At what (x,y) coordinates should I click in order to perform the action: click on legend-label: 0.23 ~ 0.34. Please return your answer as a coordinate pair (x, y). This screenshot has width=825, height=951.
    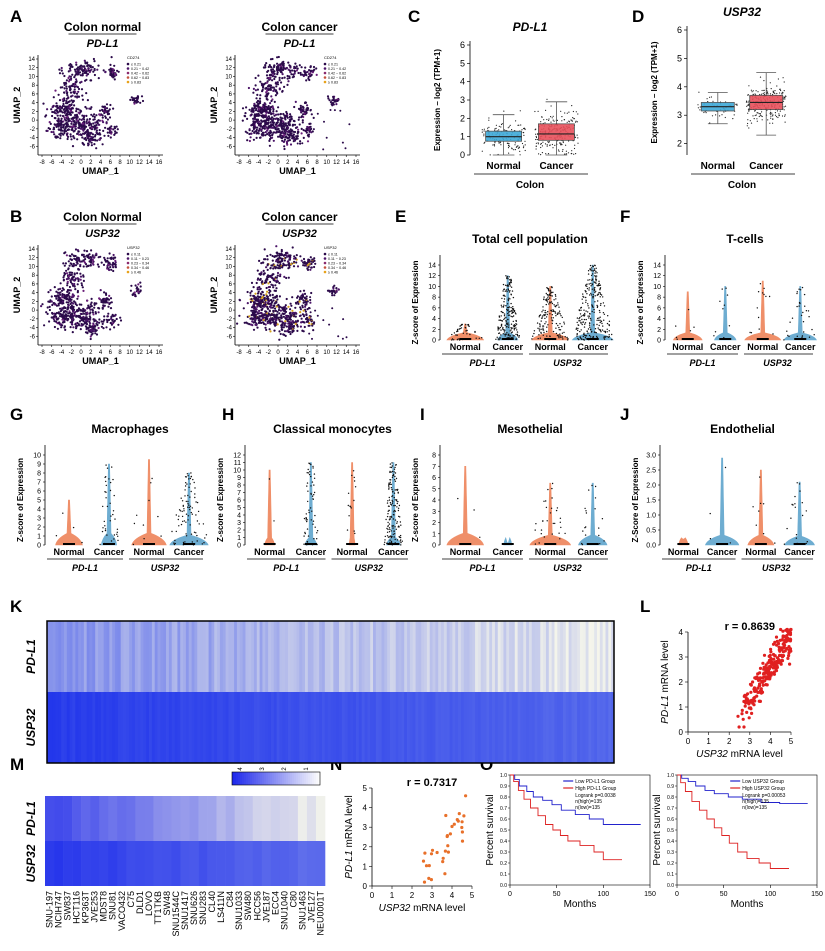
    Looking at the image, I should click on (337, 264).